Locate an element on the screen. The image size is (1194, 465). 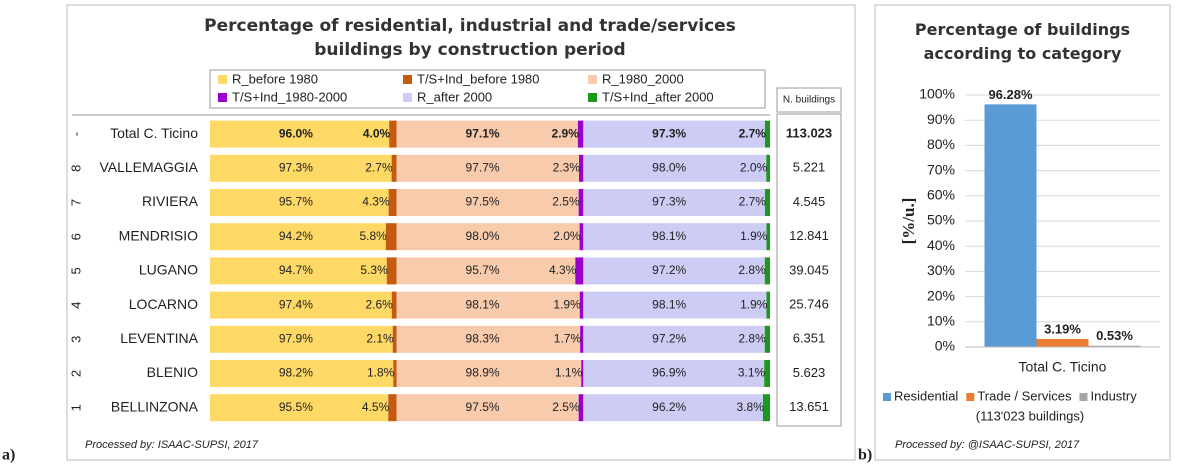
category-label: LUGANO is located at coordinates (168, 270).